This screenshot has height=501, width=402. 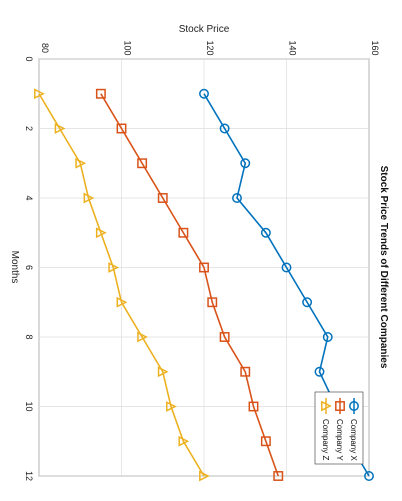 I want to click on x-axis-title: Months, so click(x=14, y=267).